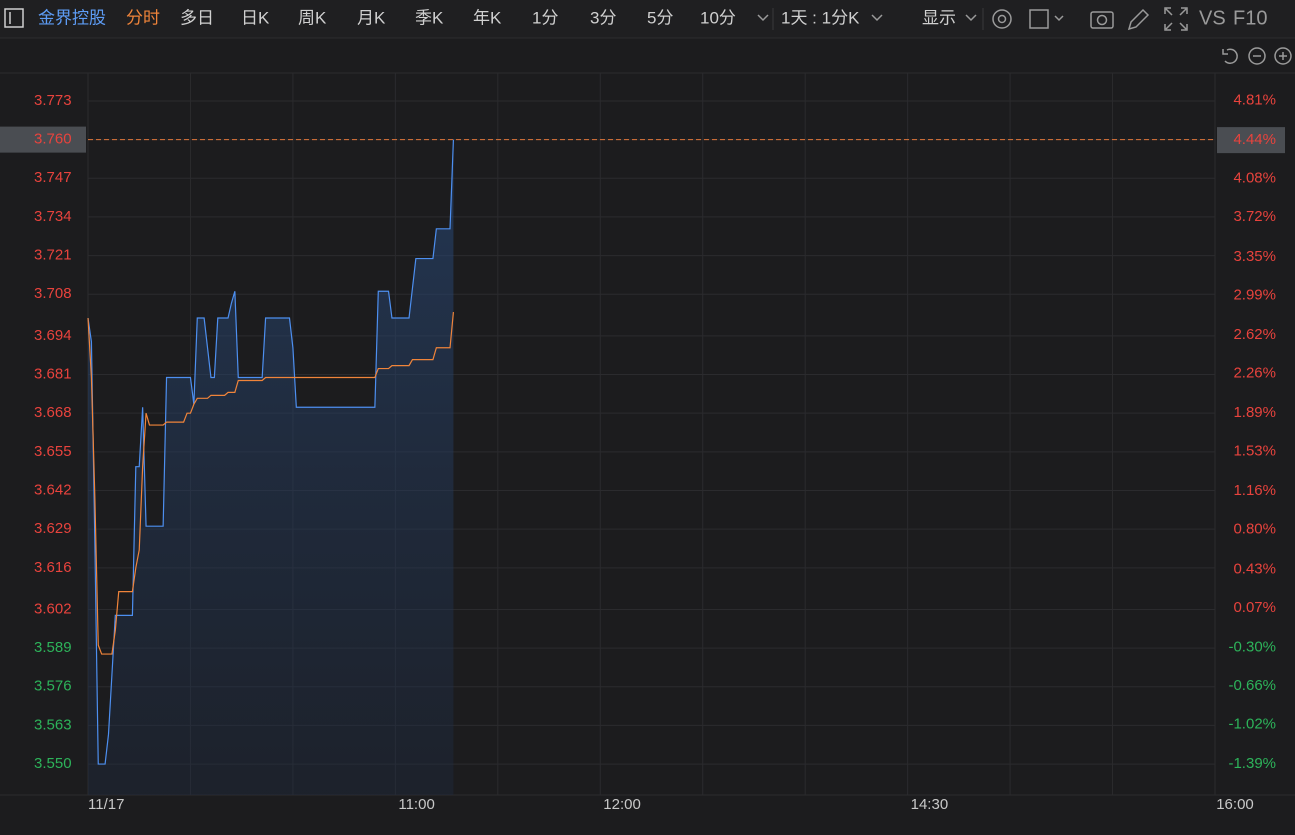  I want to click on toolbar, so click(647, 19).